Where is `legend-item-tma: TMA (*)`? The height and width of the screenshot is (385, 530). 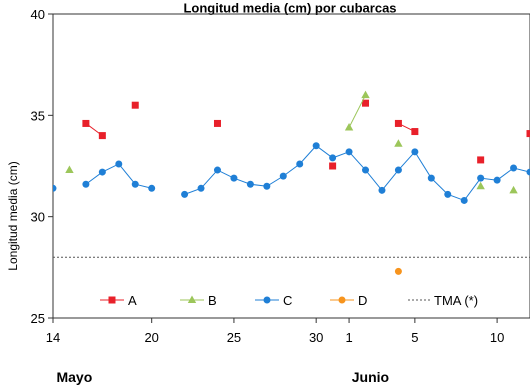
legend-item-tma: TMA (*) is located at coordinates (443, 300).